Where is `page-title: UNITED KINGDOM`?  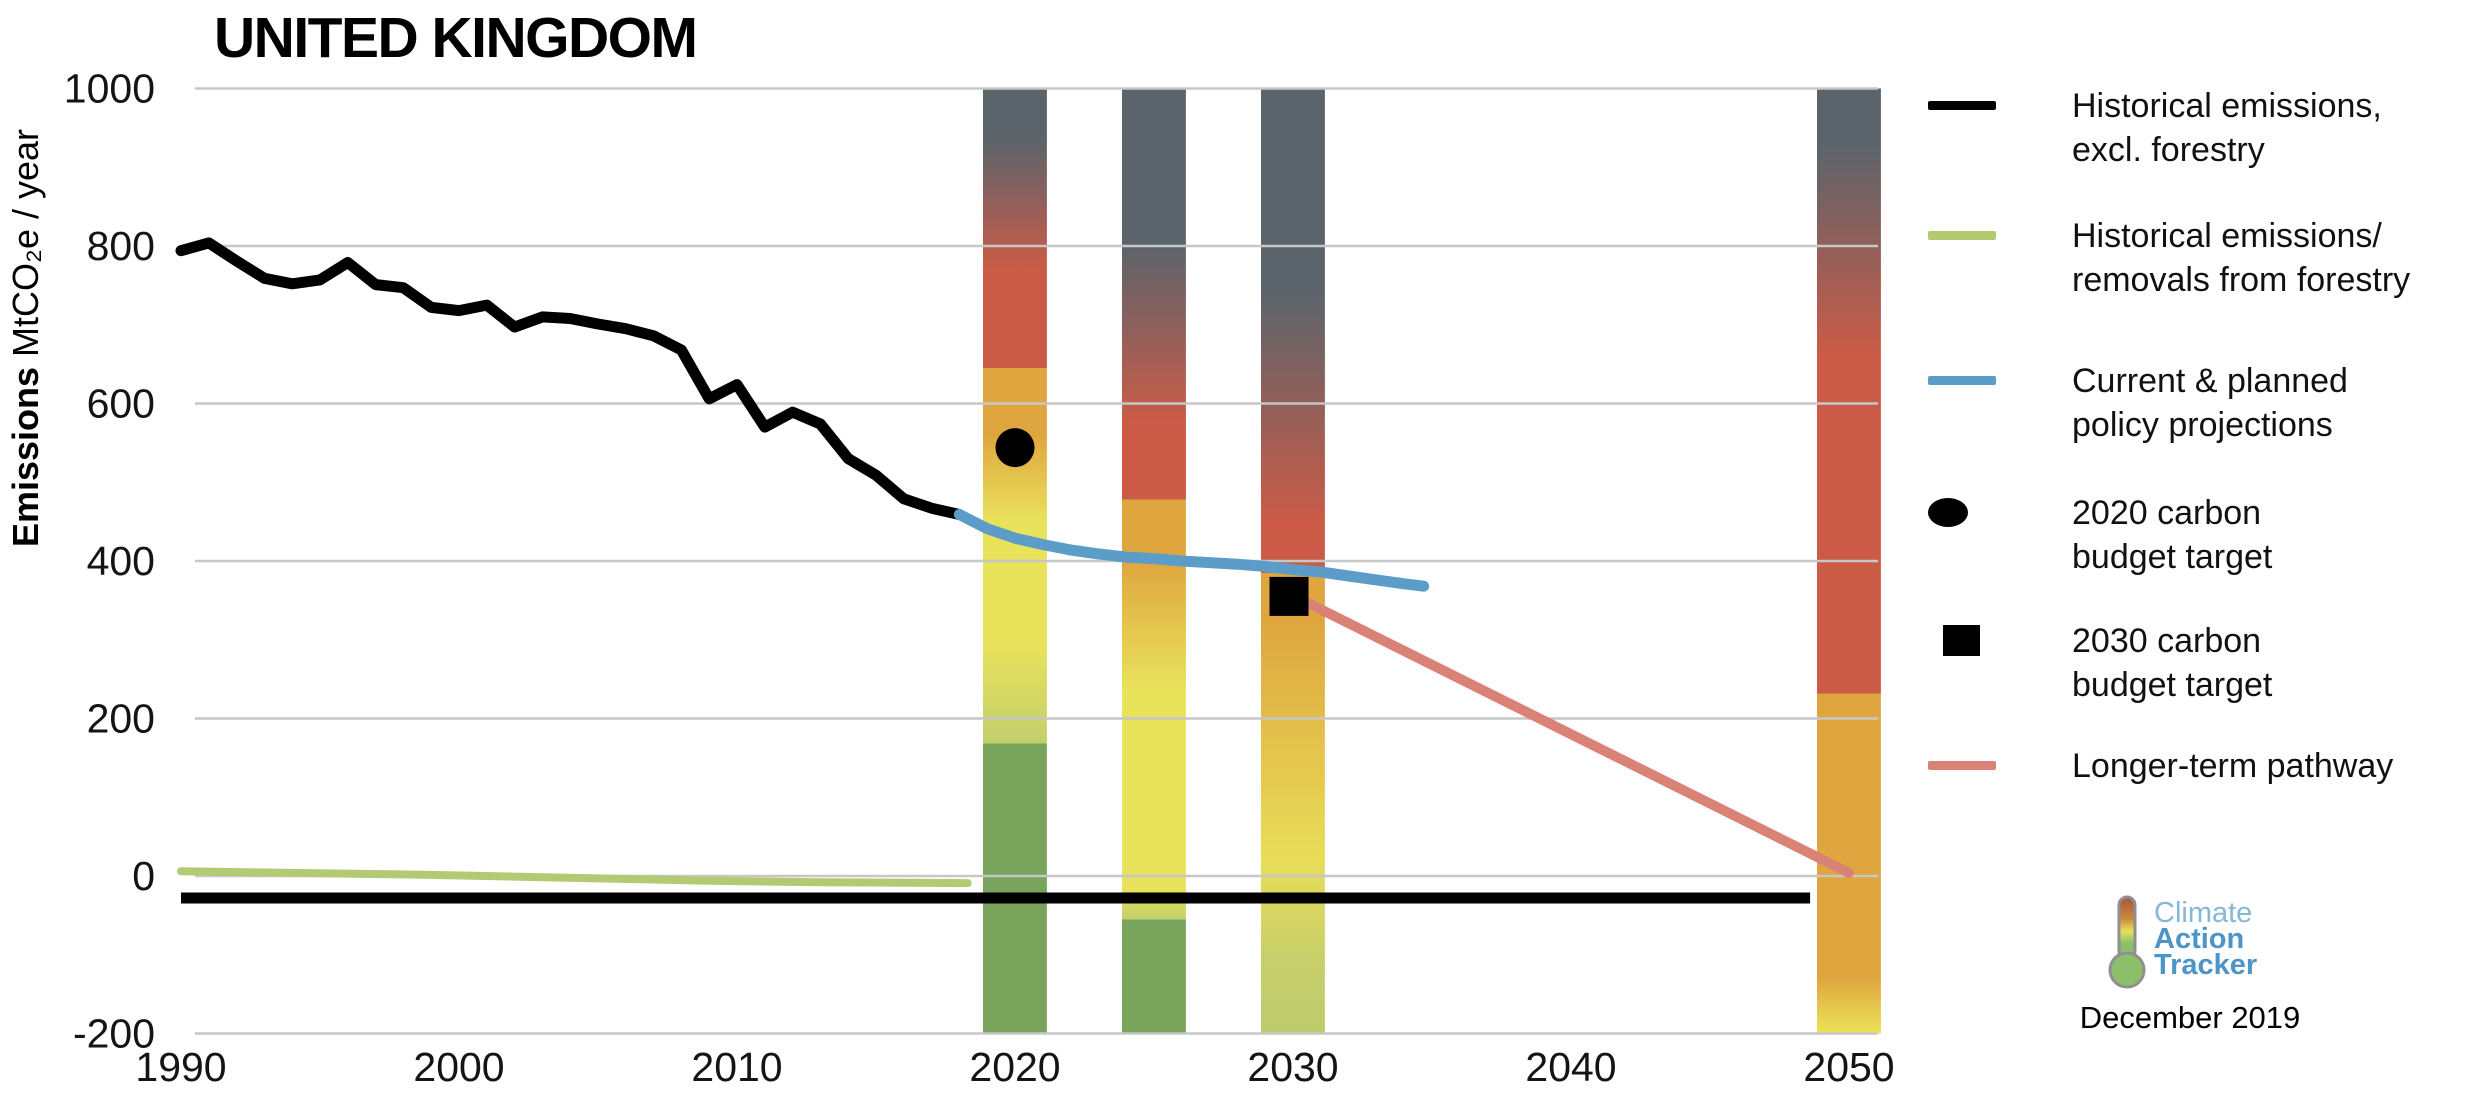
page-title: UNITED KINGDOM is located at coordinates (456, 38).